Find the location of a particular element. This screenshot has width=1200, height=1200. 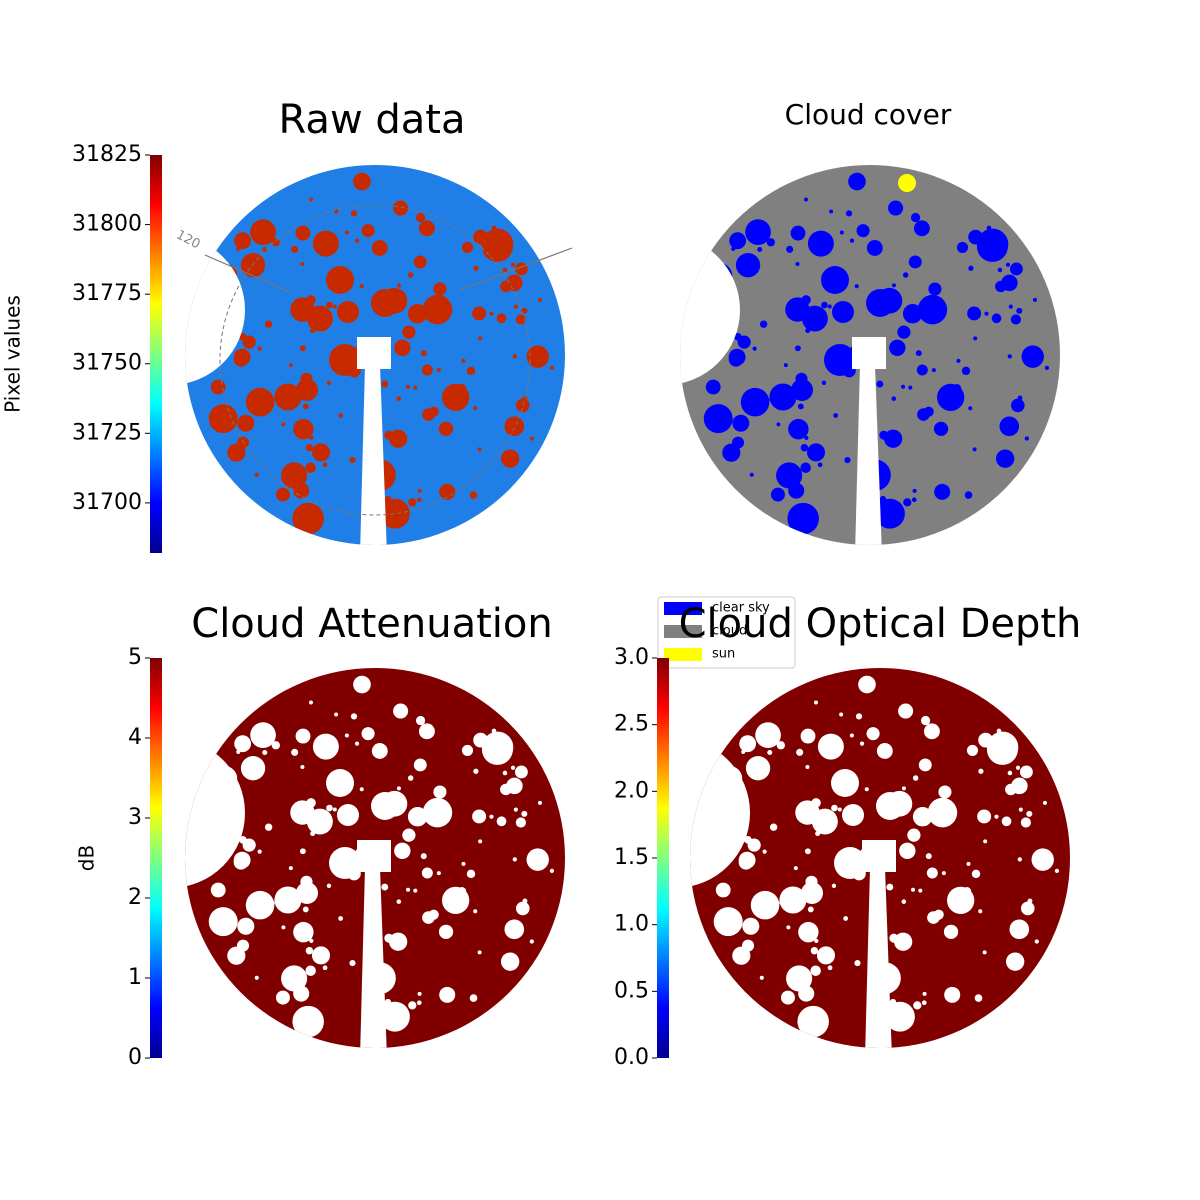

sky-image is located at coordinates (880, 858).